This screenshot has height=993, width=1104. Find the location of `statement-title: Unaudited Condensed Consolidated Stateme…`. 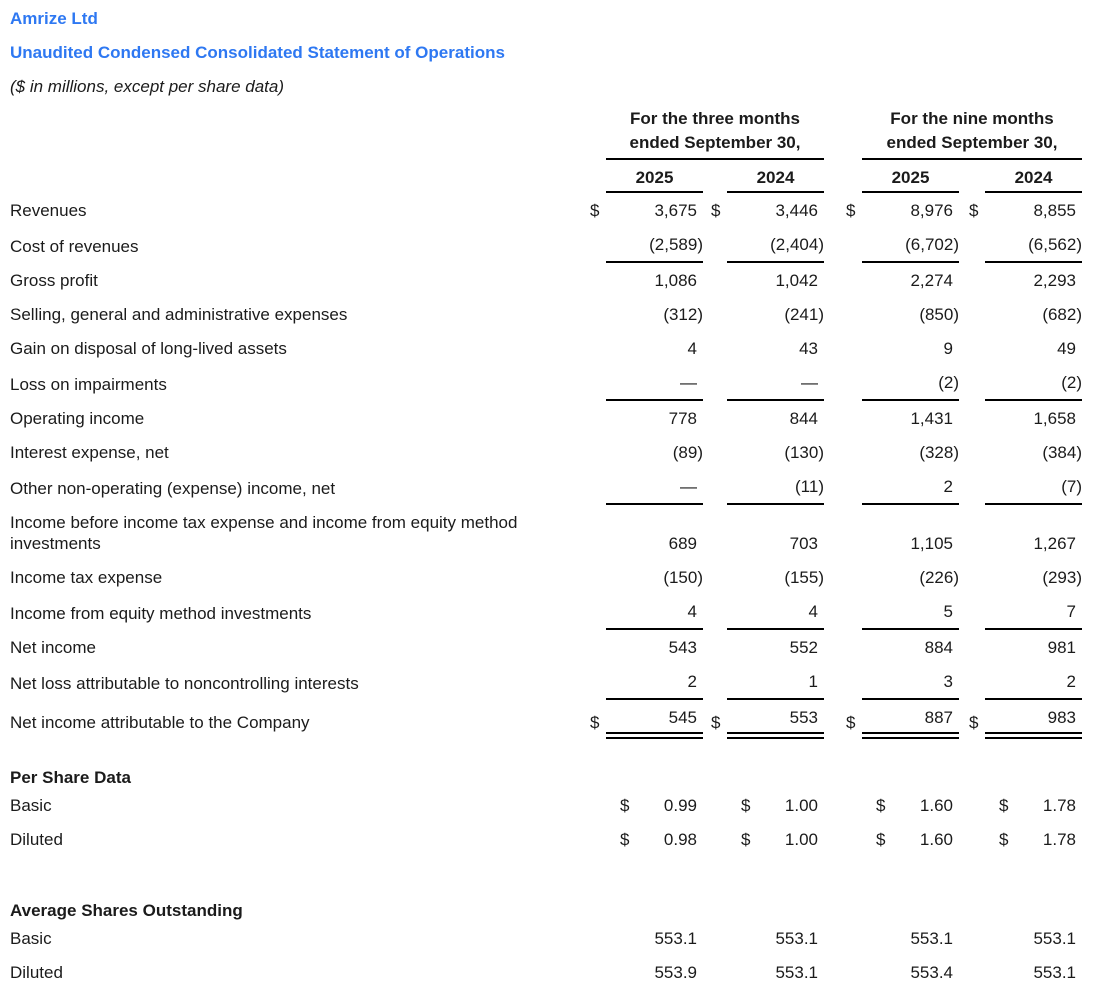

statement-title: Unaudited Condensed Consolidated Stateme… is located at coordinates (257, 52).